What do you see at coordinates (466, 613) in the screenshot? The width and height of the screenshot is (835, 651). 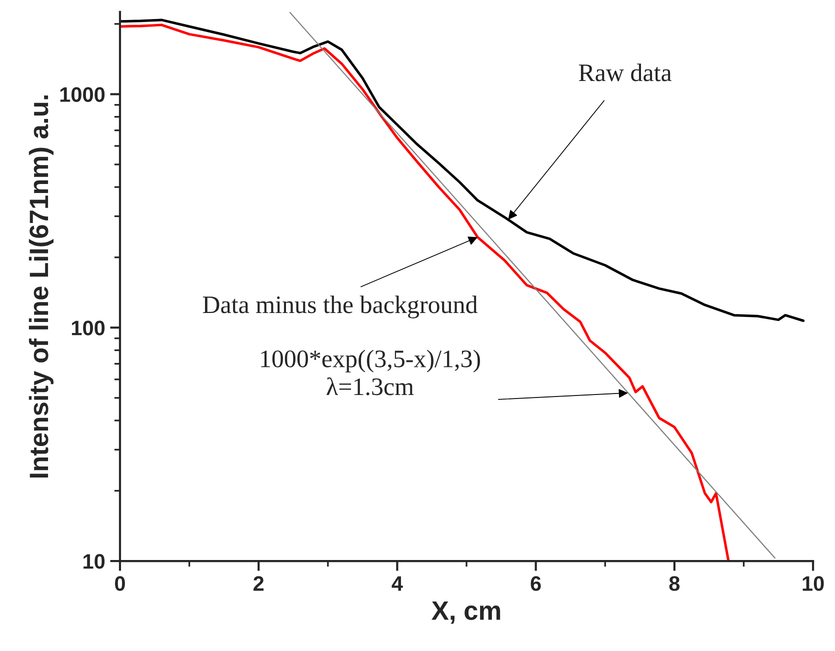 I see `x-axis-title: X, cm` at bounding box center [466, 613].